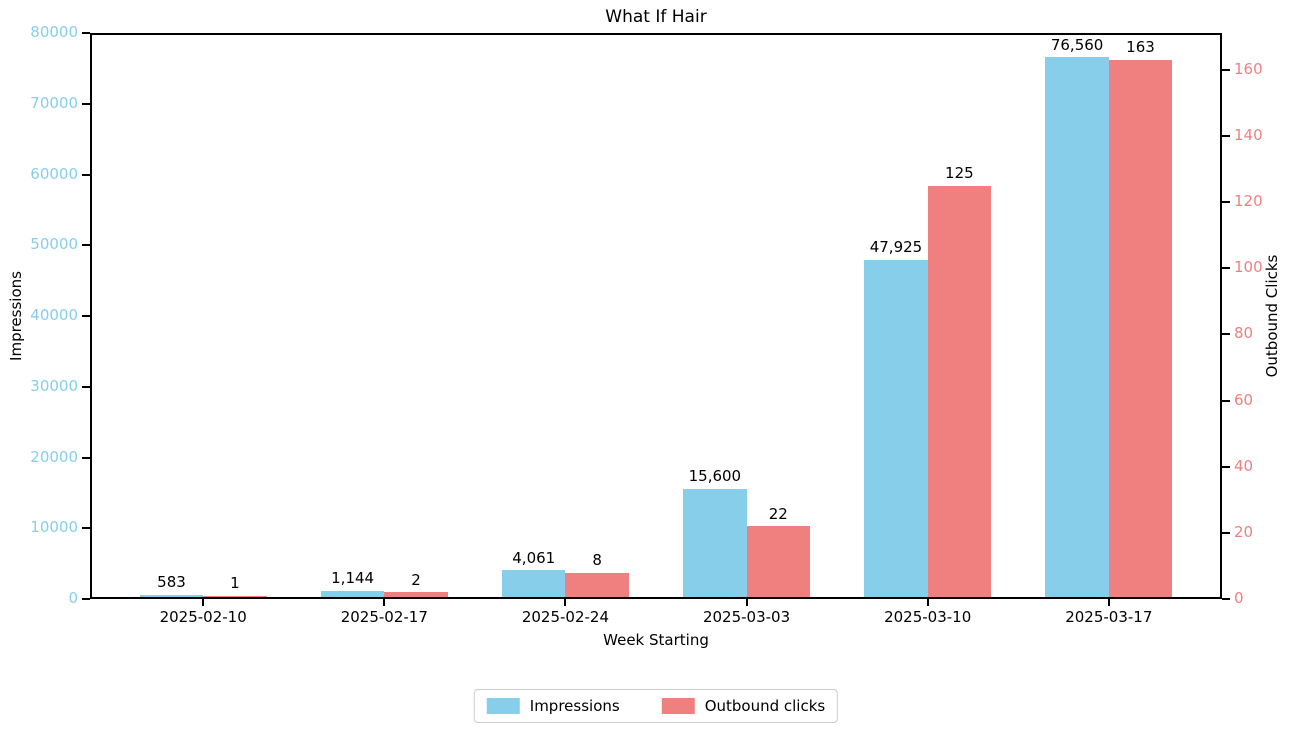 Image resolution: width=1292 pixels, height=732 pixels. Describe the element at coordinates (1248, 68) in the screenshot. I see `y-tick-label-right: 160` at that location.